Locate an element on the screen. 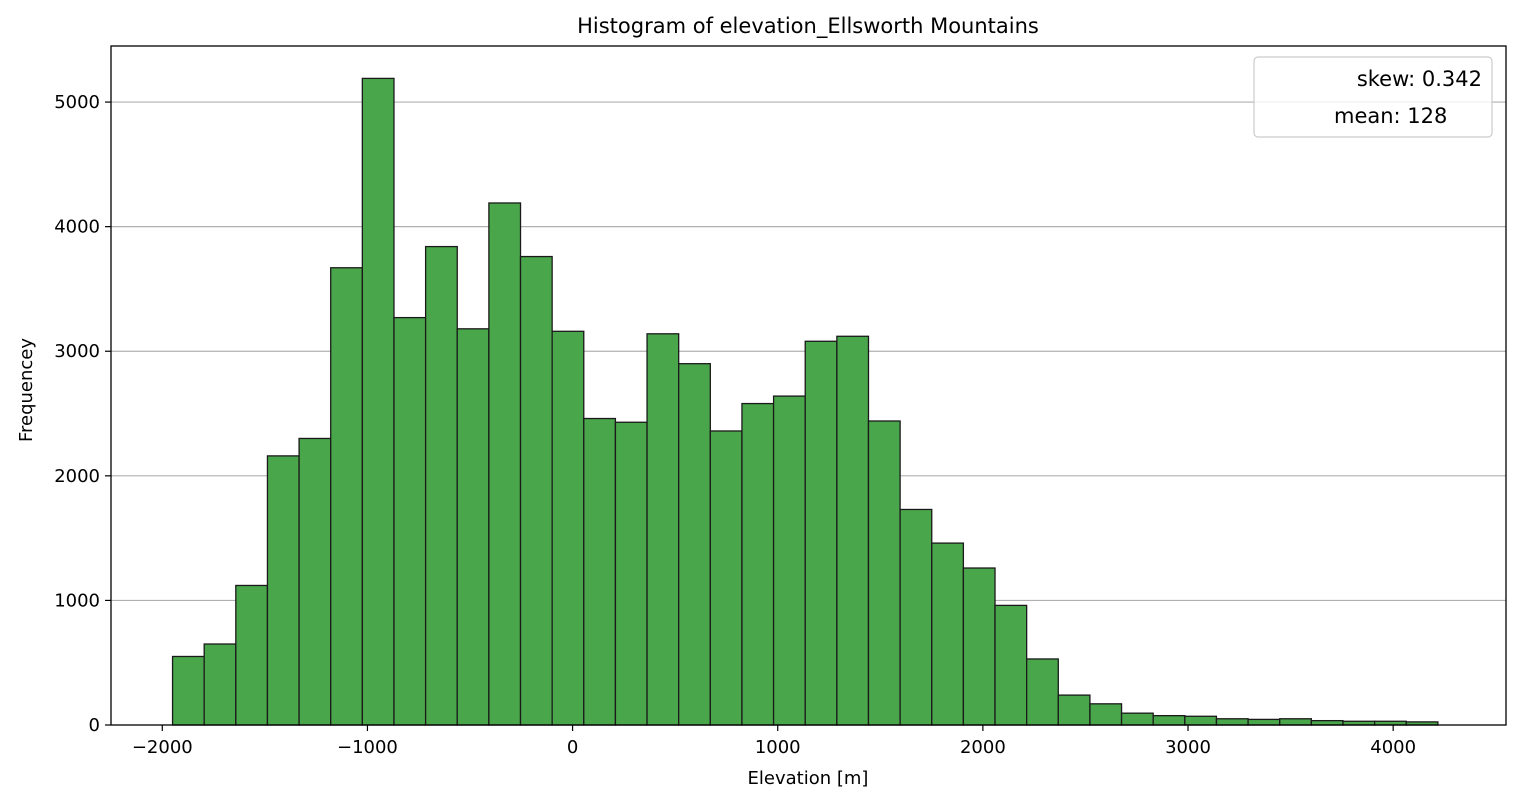  x-axis-label: Elevation [m] is located at coordinates (808, 778).